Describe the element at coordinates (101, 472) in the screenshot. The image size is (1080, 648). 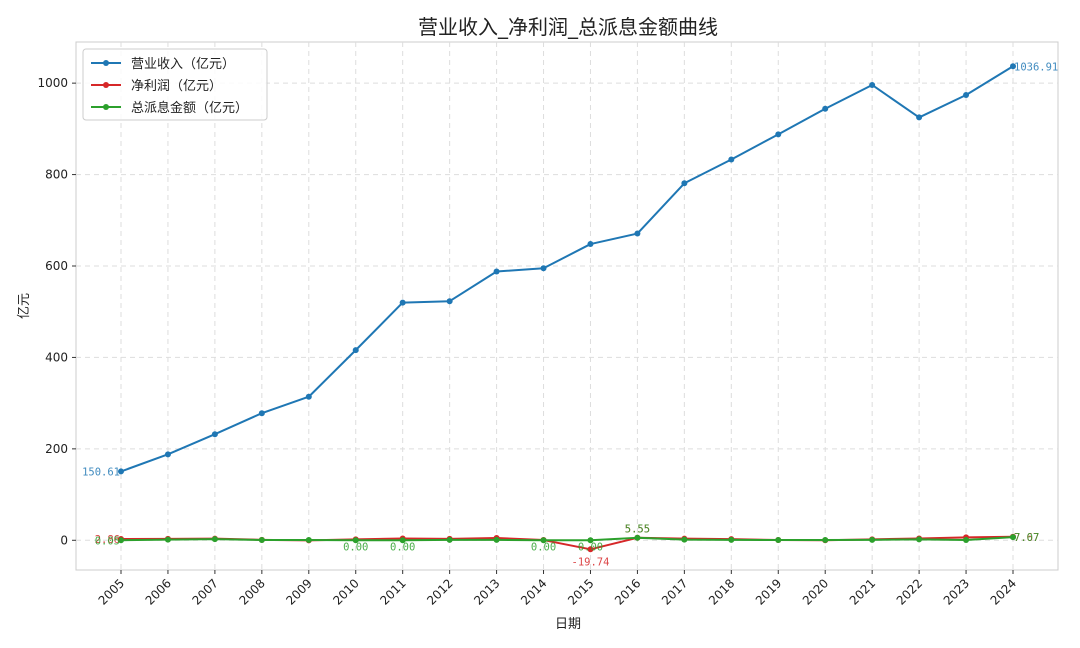
I see `data-label: 150.61` at that location.